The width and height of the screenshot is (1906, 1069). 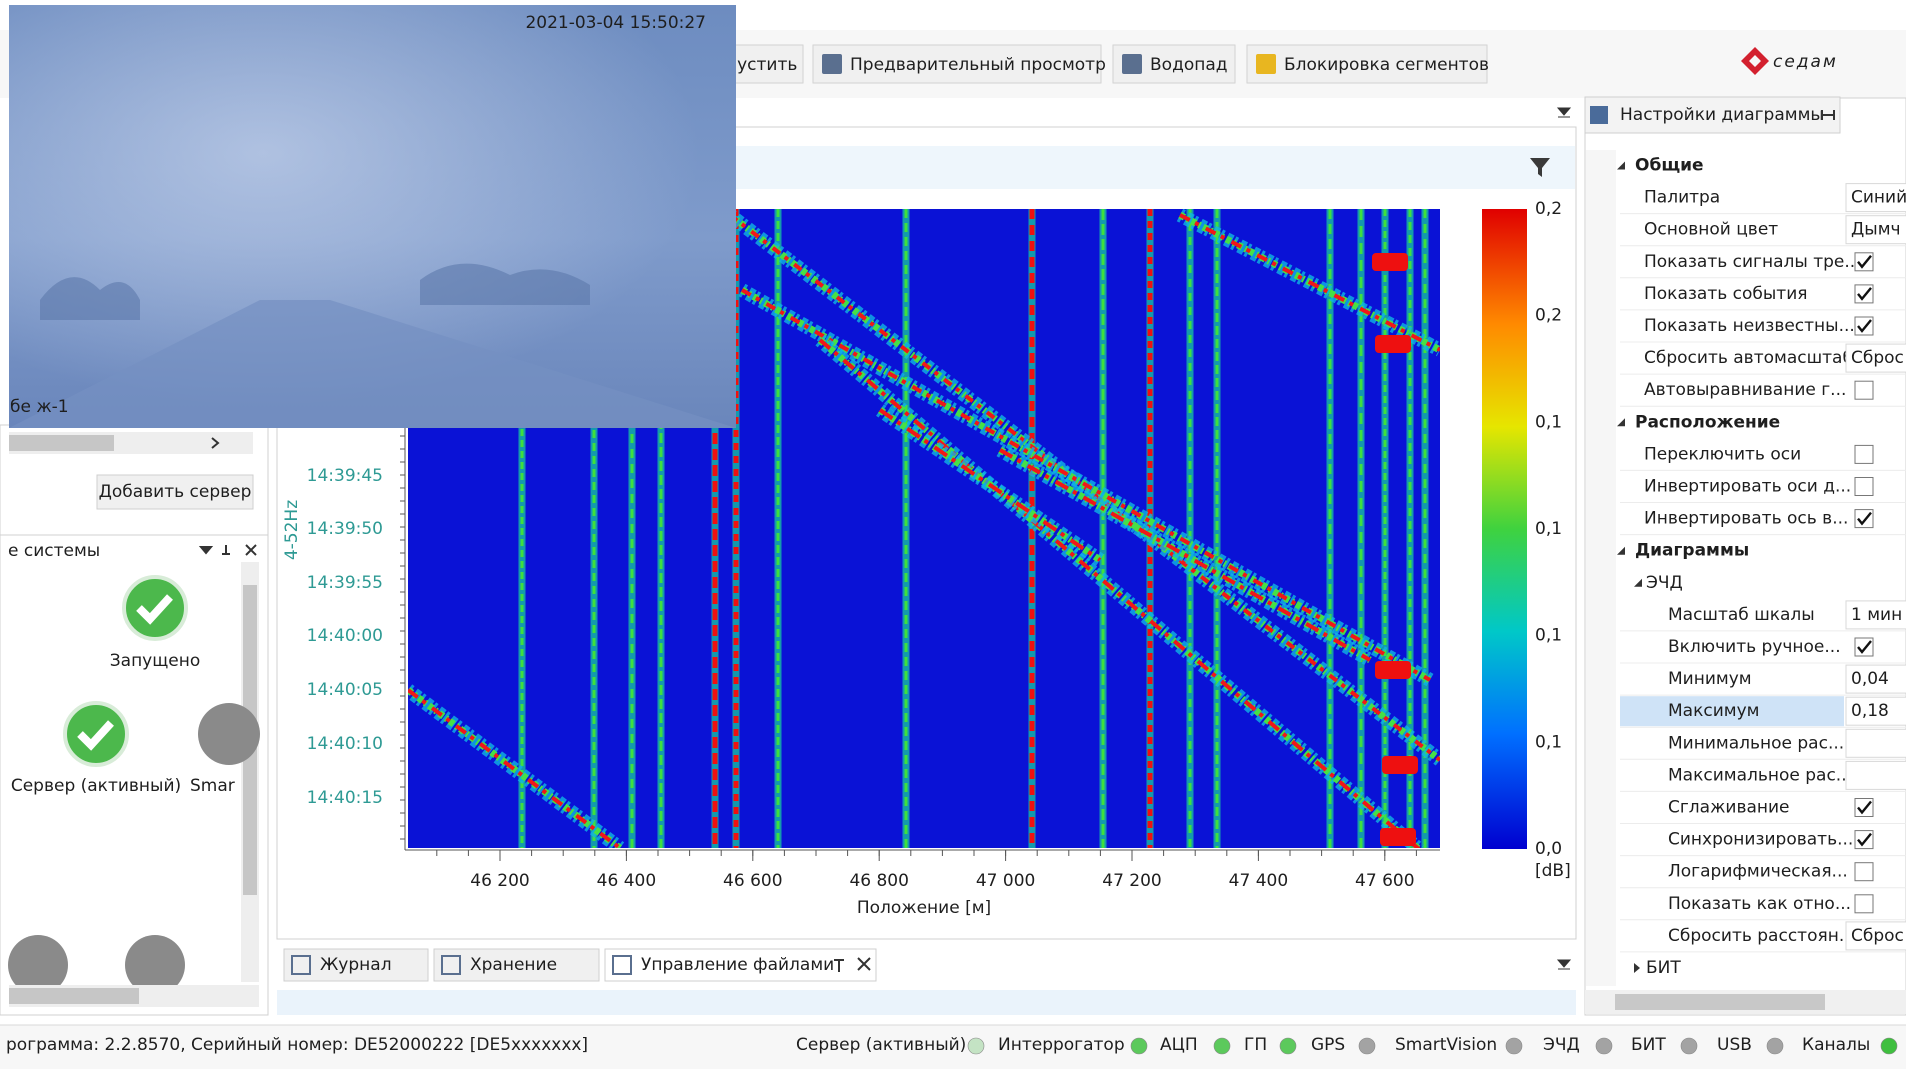 I want to click on add-server-button, so click(x=175, y=492).